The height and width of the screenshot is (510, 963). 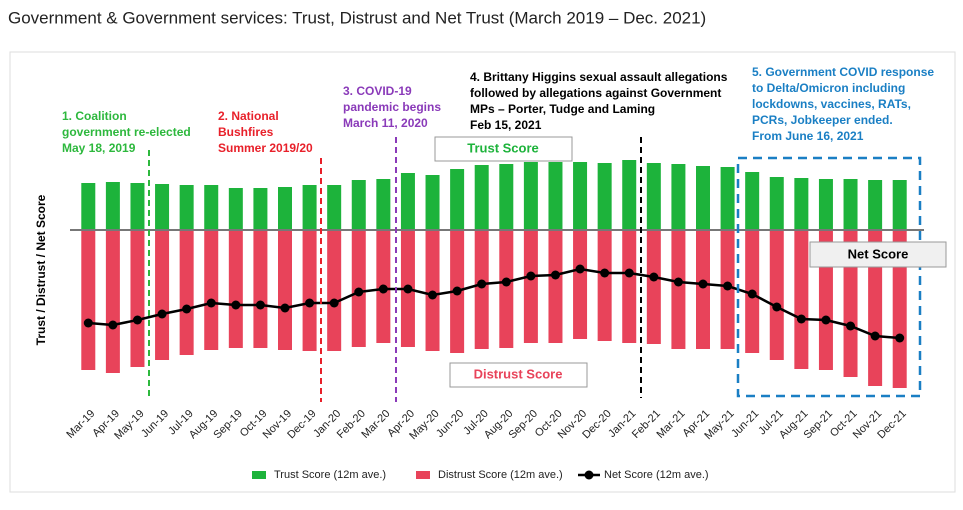 I want to click on legend-label: Distrust Score (12m ave.), so click(x=500, y=475).